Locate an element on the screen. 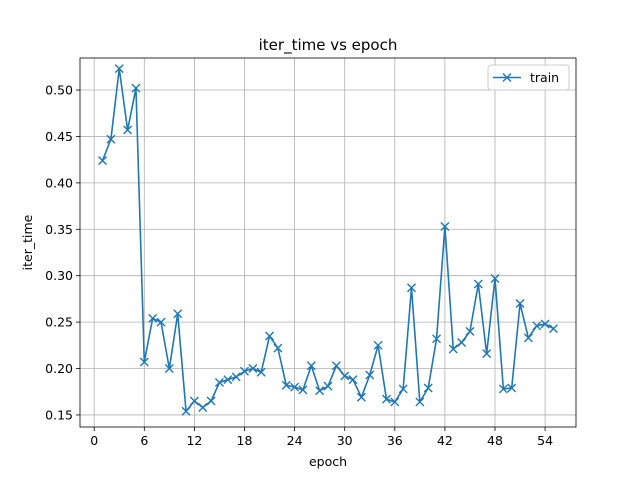  legend-x-marker is located at coordinates (507, 77).